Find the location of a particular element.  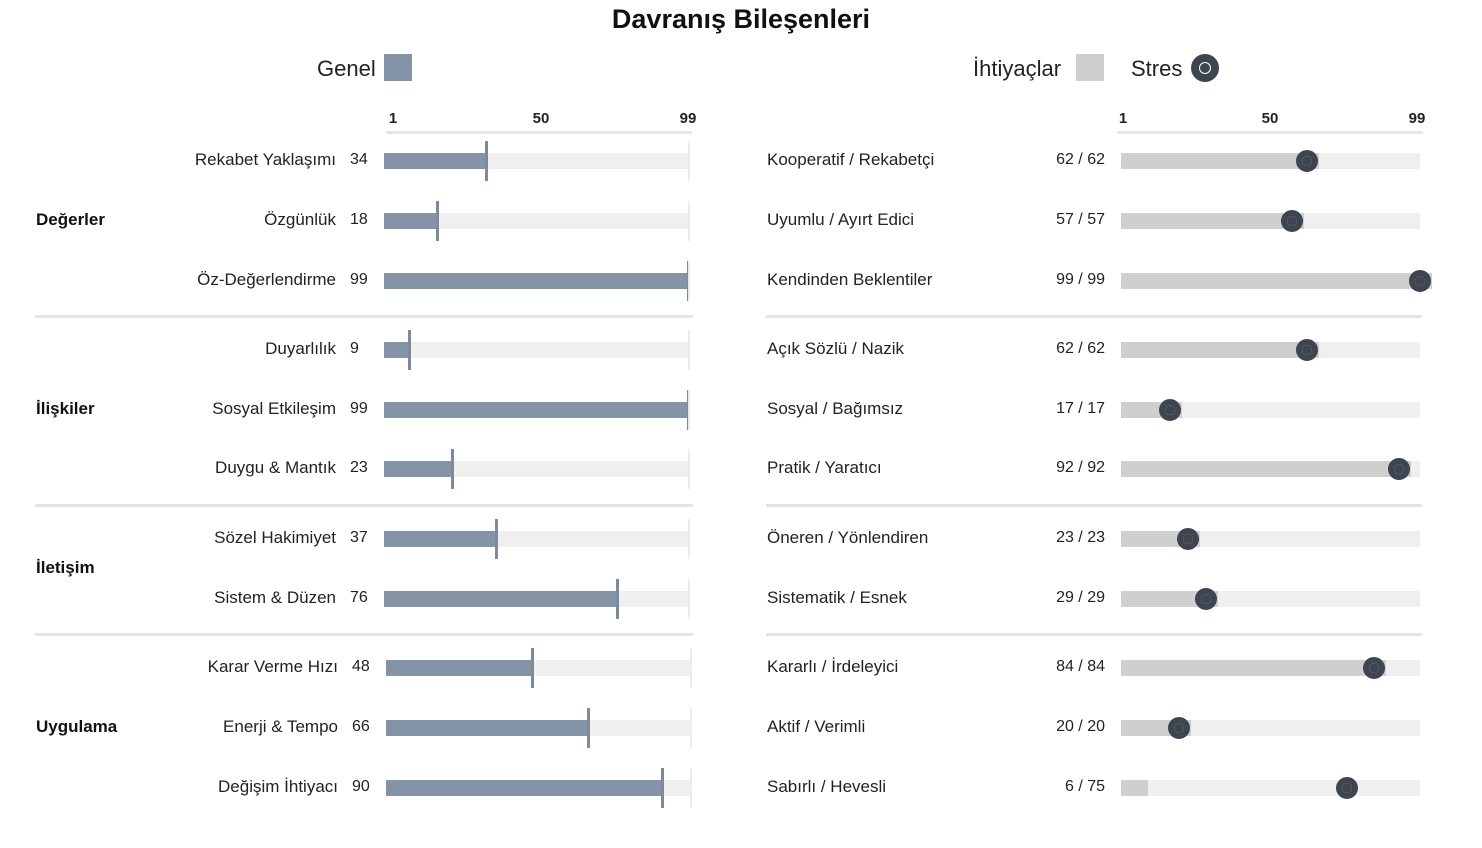

left-row-label: Sözel Hakimiyet is located at coordinates (275, 537).